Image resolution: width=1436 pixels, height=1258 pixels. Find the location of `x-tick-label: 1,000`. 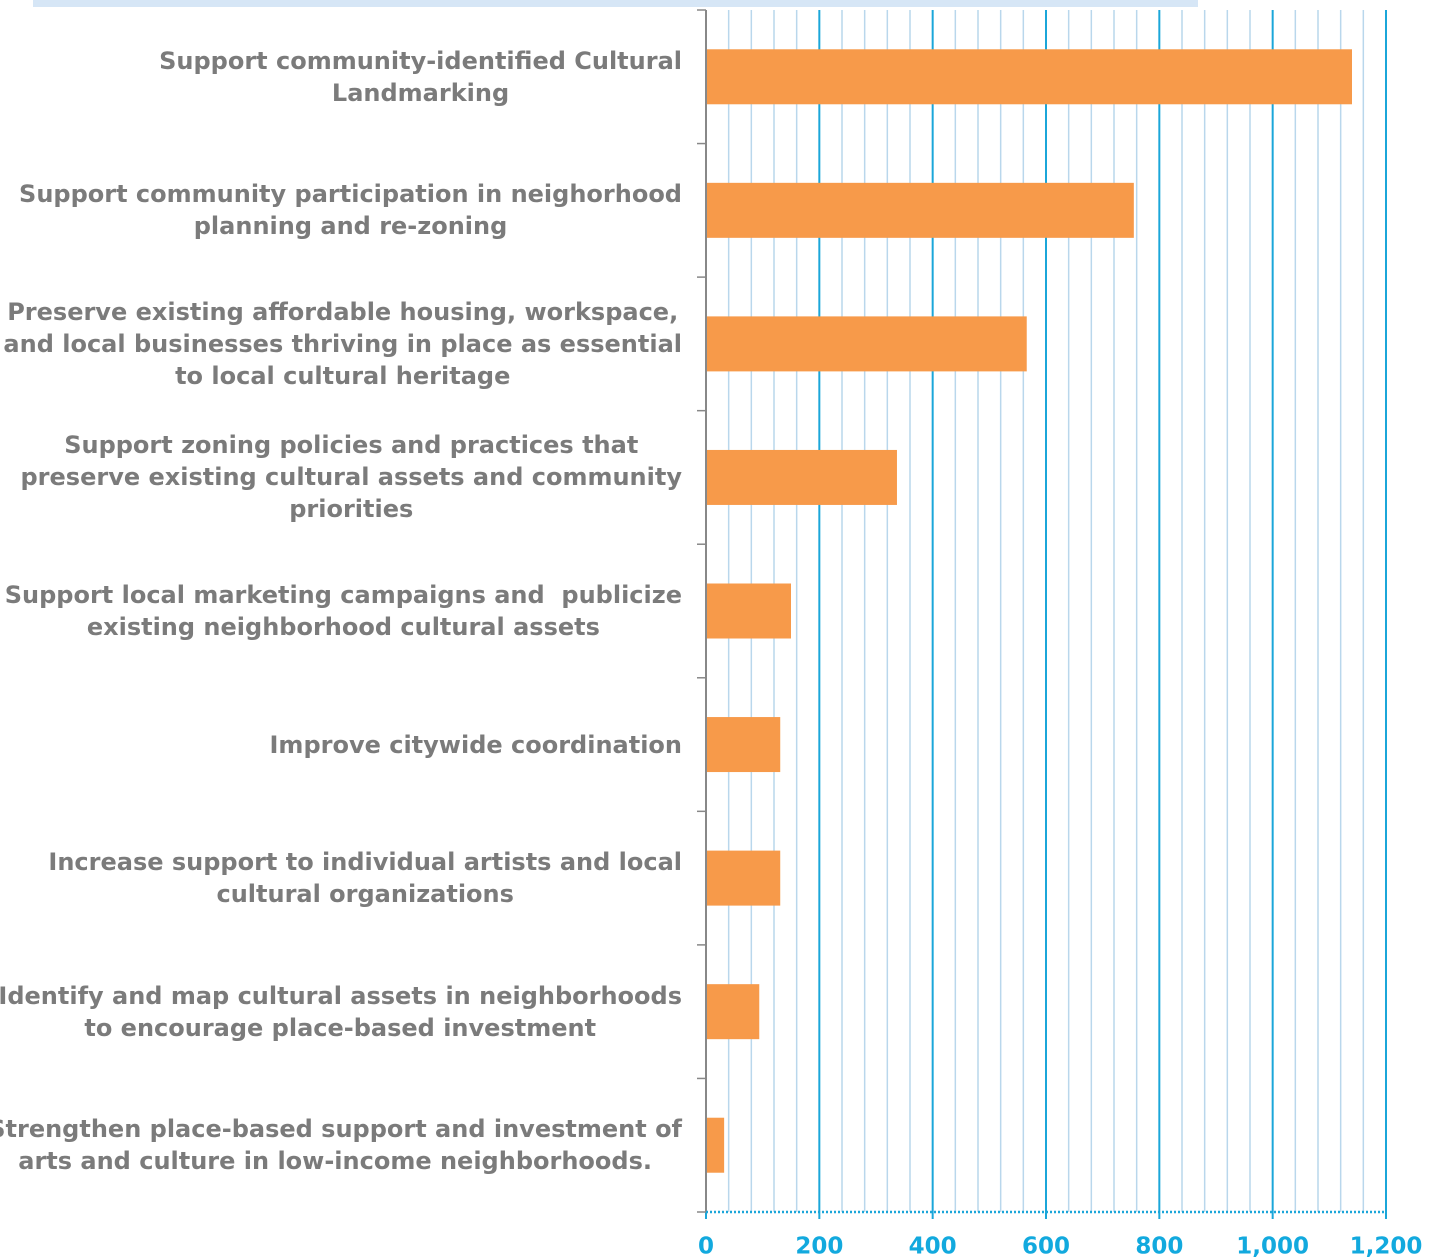

x-tick-label: 1,000 is located at coordinates (1272, 1246).